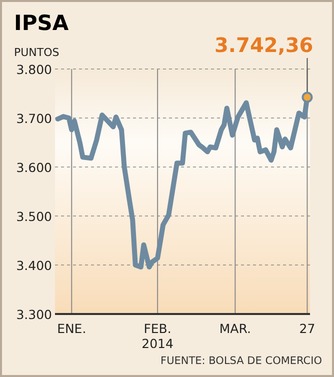 Image resolution: width=334 pixels, height=377 pixels. What do you see at coordinates (241, 361) in the screenshot?
I see `source-note: FUENTE: BOLSA DE COMERCIO` at bounding box center [241, 361].